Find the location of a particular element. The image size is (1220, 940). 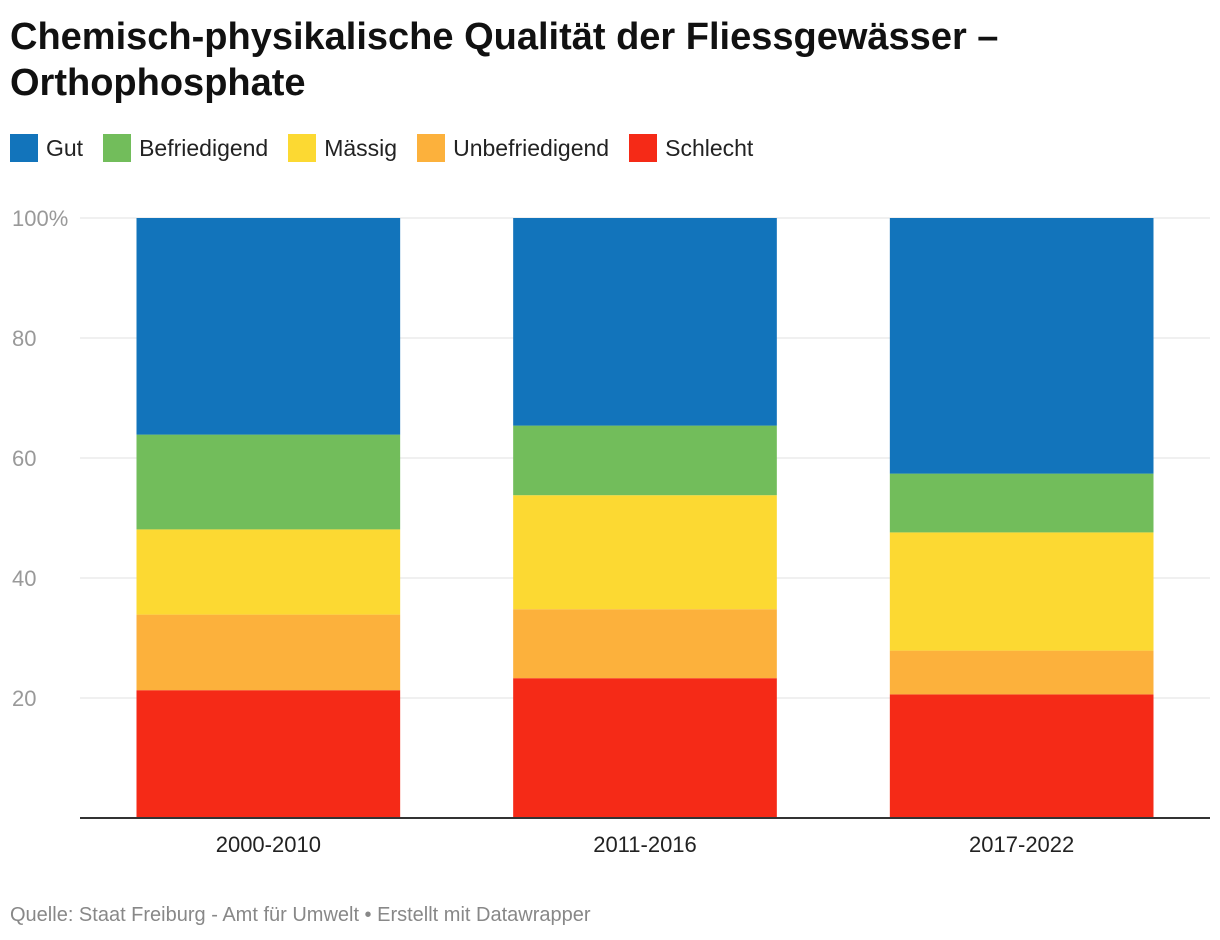

legend-label-unbefriedigend: Unbefriedigend is located at coordinates (531, 147).